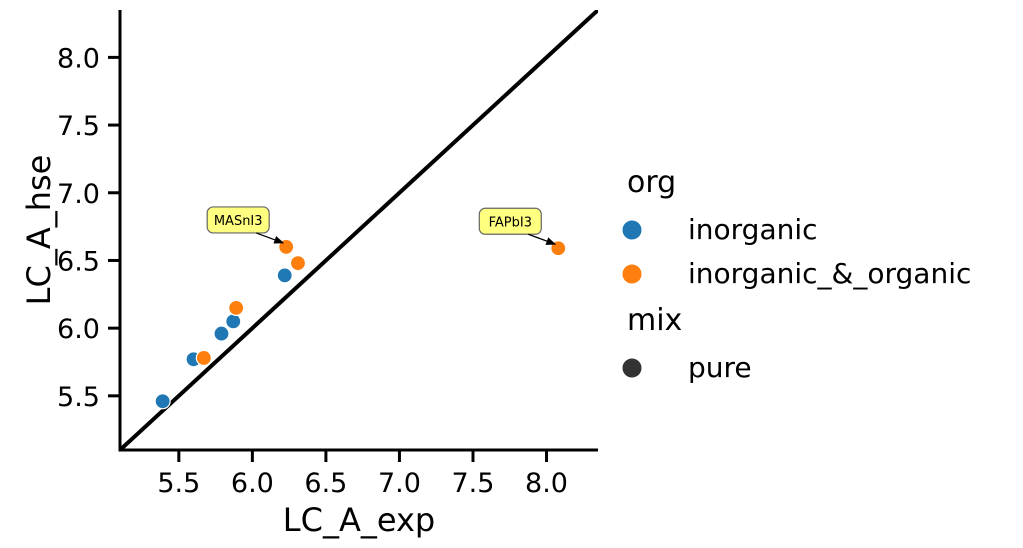 The width and height of the screenshot is (1023, 548). Describe the element at coordinates (78, 126) in the screenshot. I see `y-tick-label: 7.5` at that location.